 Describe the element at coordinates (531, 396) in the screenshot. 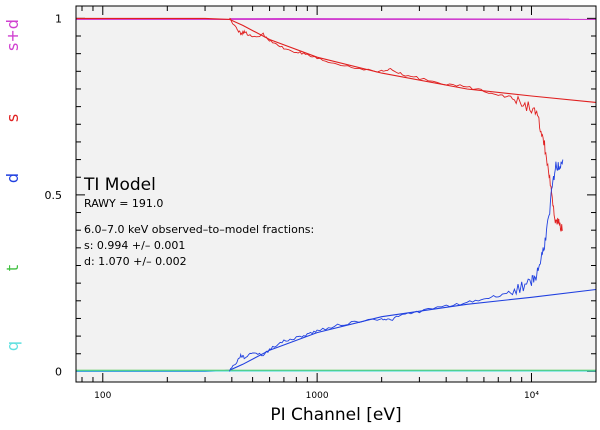

I see `x-tick-label: 10⁴` at that location.